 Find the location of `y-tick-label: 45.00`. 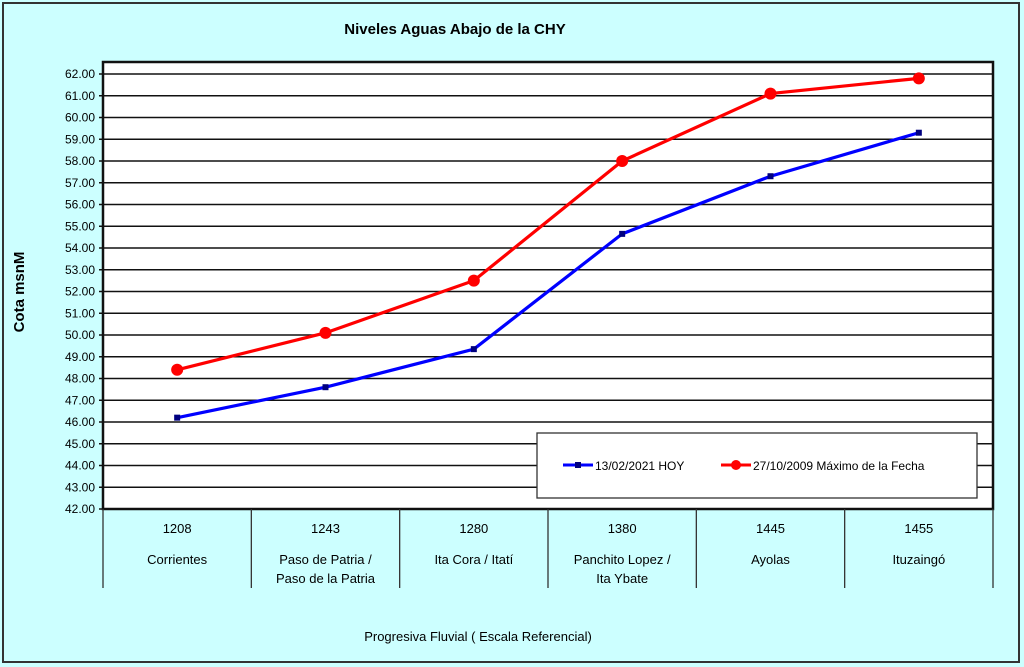

y-tick-label: 45.00 is located at coordinates (80, 444).